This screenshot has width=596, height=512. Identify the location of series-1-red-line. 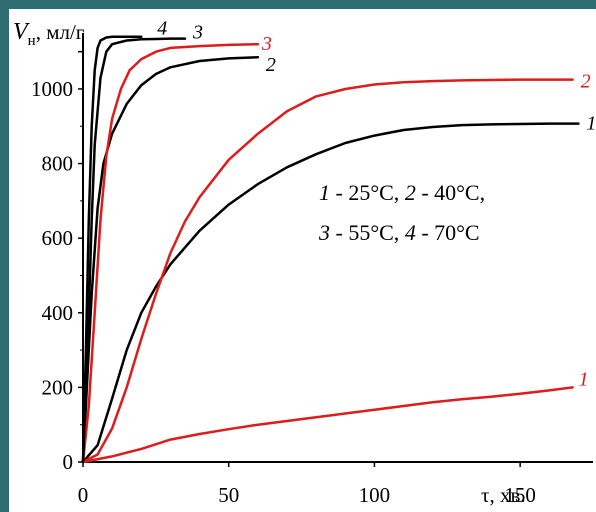
(327, 425).